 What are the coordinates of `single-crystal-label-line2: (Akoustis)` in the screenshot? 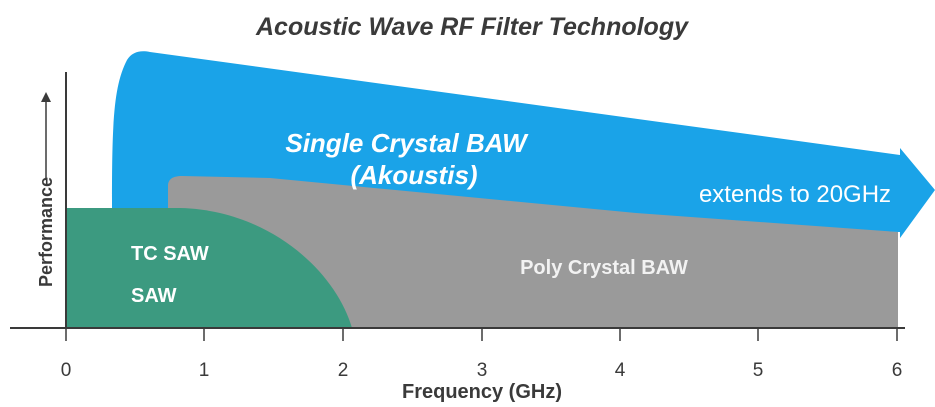 It's located at (413, 175).